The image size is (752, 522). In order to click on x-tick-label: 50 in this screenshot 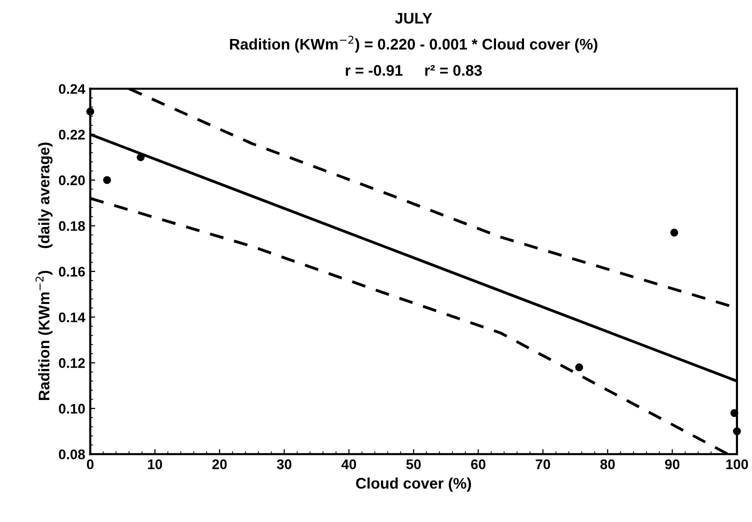, I will do `click(413, 464)`.